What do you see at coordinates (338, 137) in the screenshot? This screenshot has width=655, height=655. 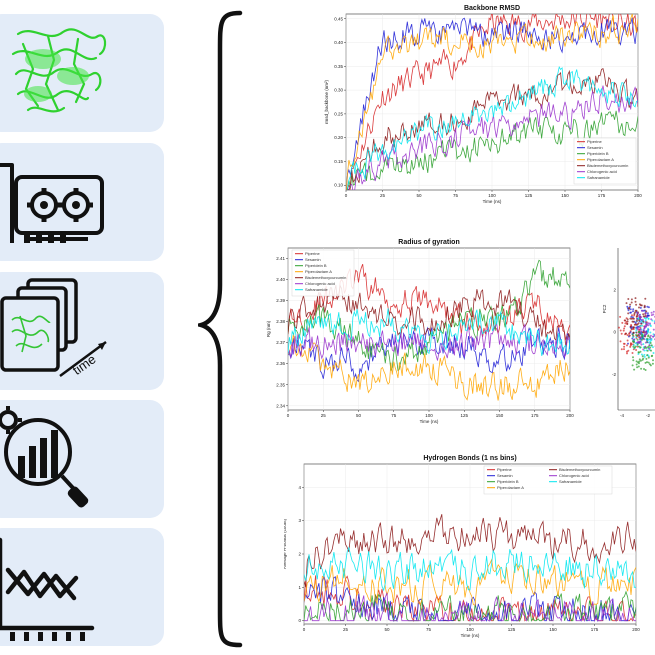 I see `y-tick-label: 0.20` at bounding box center [338, 137].